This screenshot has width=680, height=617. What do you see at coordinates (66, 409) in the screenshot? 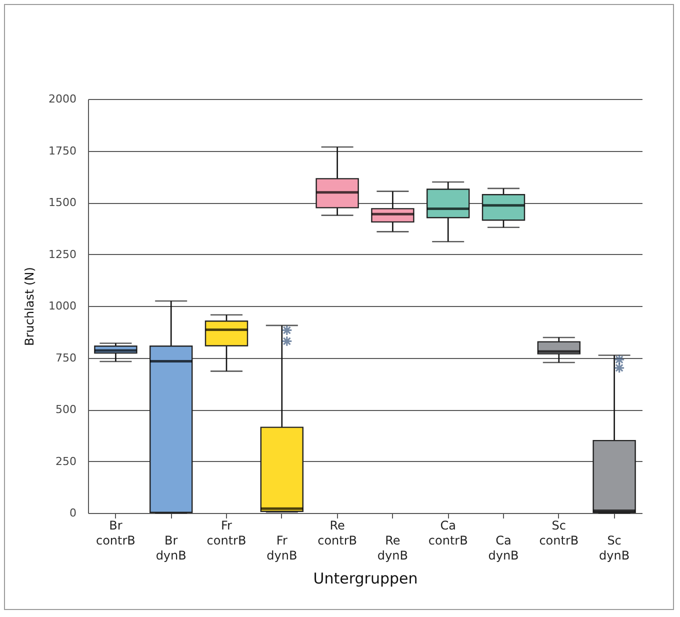
I see `y-tick-label: 500` at bounding box center [66, 409].